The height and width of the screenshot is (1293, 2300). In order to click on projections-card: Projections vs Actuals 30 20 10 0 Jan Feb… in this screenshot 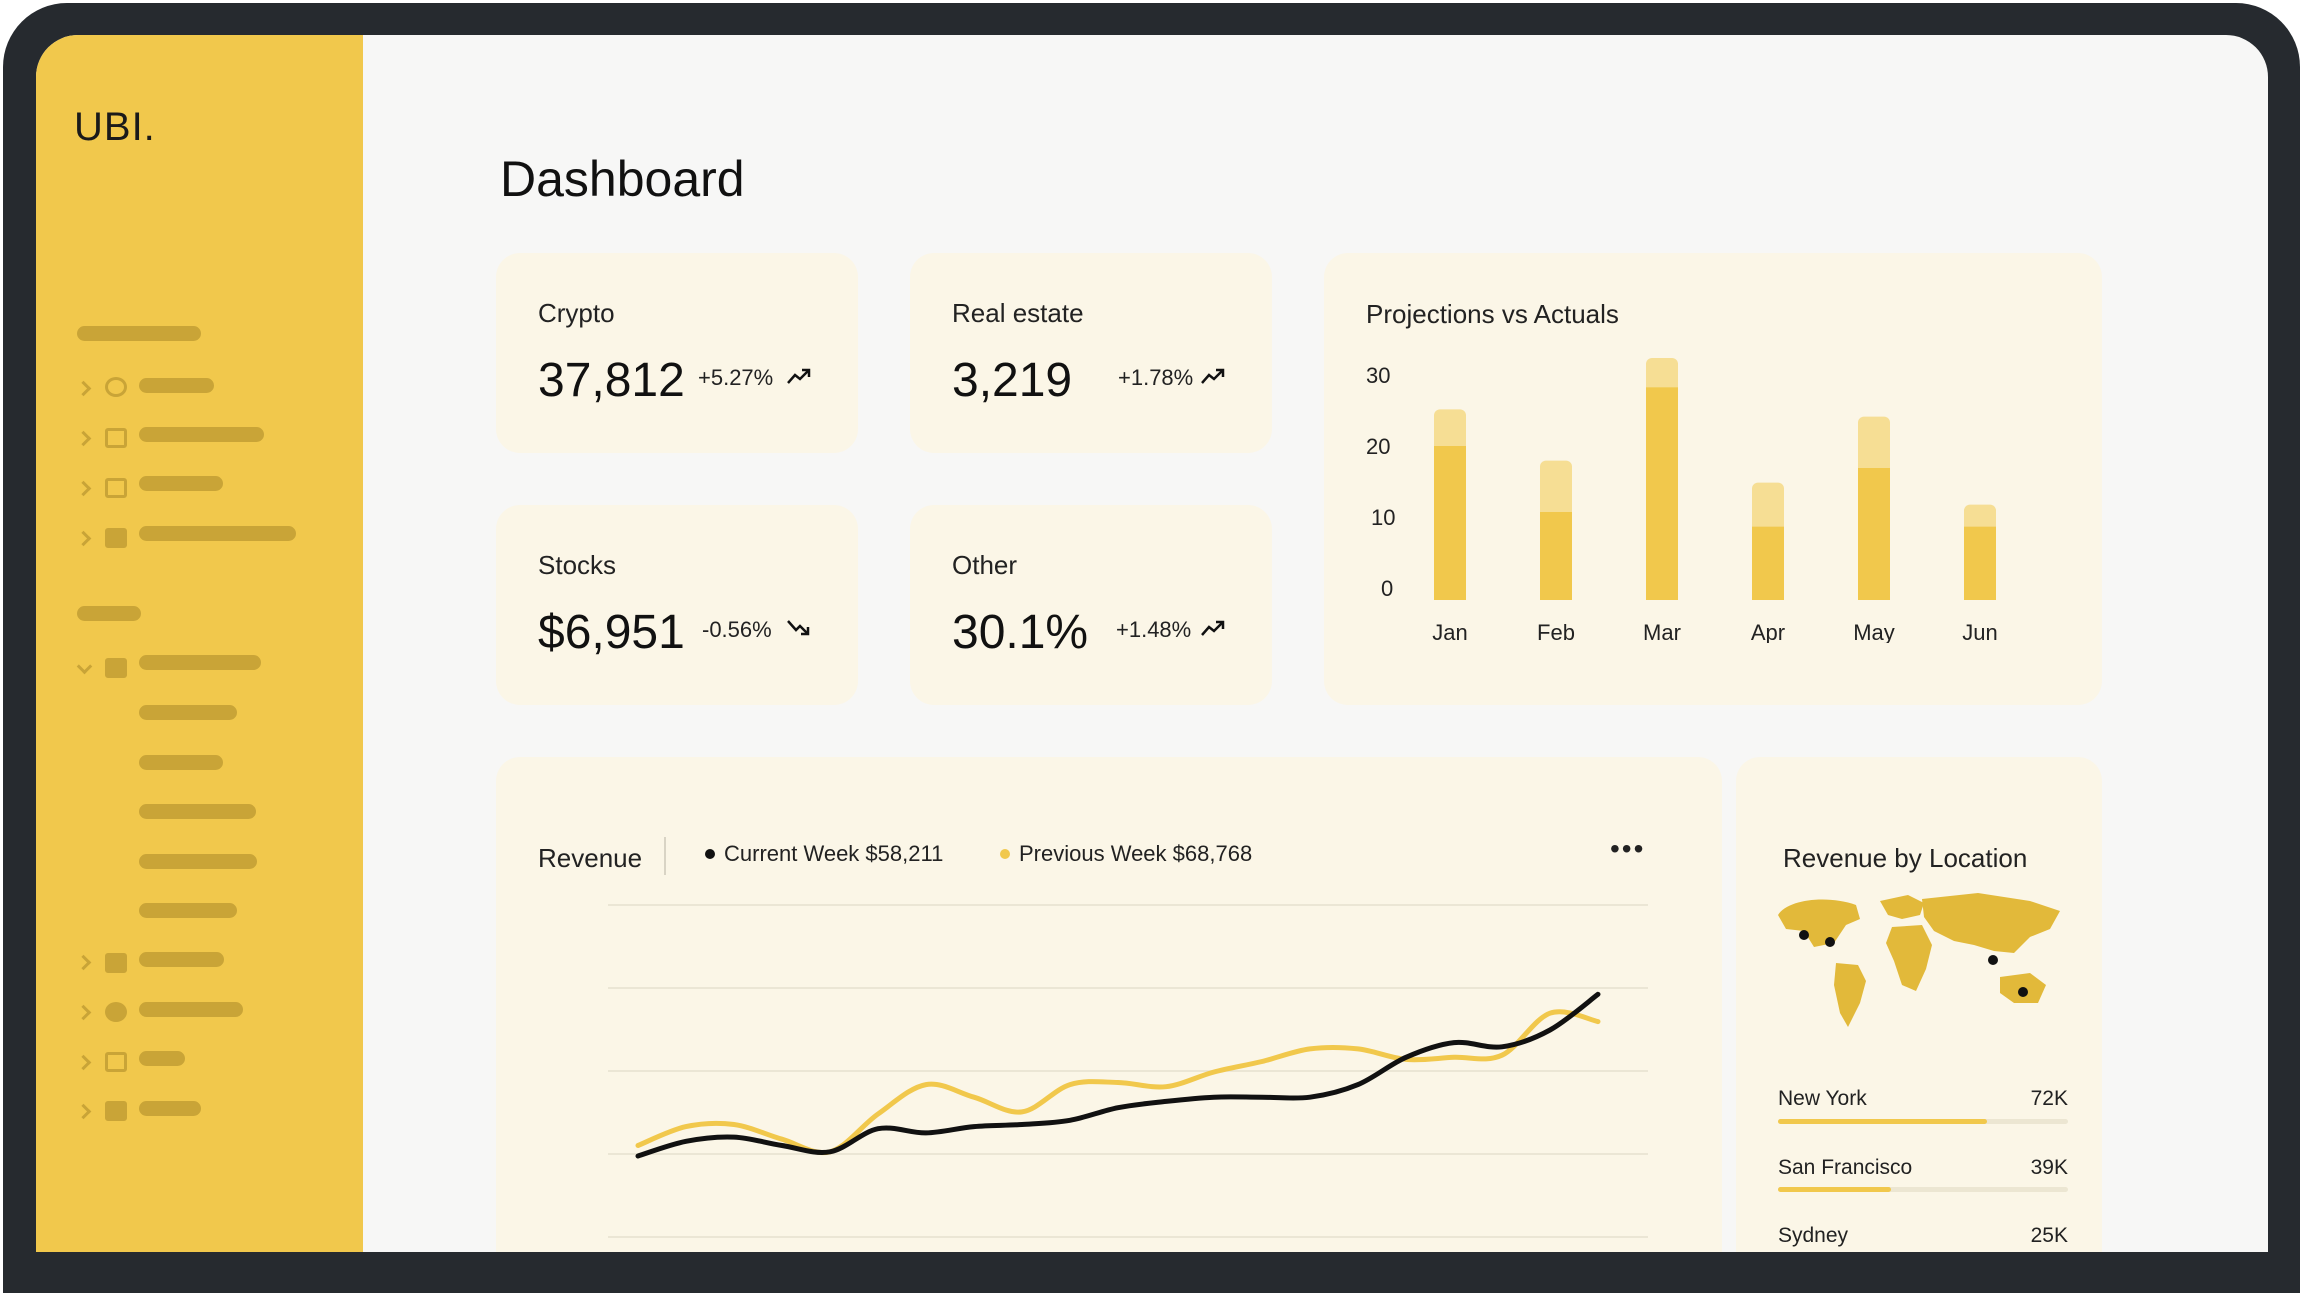, I will do `click(1713, 479)`.